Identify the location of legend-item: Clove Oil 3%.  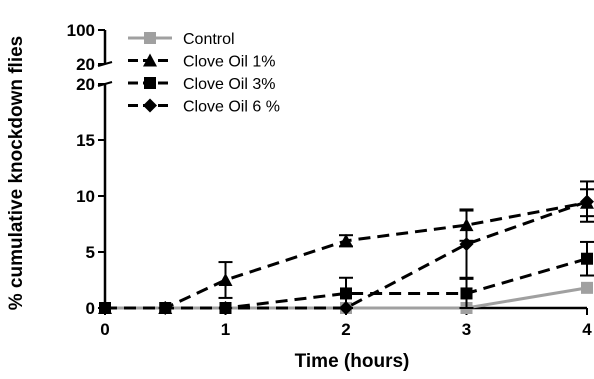
(201, 84).